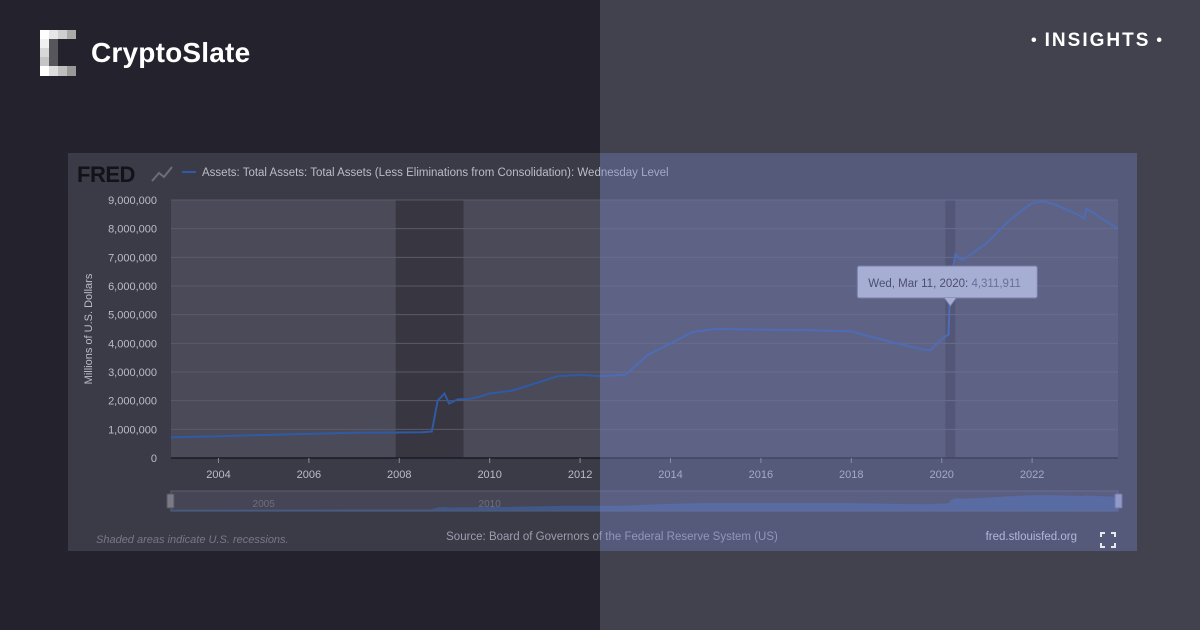 The image size is (1200, 630). I want to click on y-tick-label-5: 5,000,000, so click(132, 316).